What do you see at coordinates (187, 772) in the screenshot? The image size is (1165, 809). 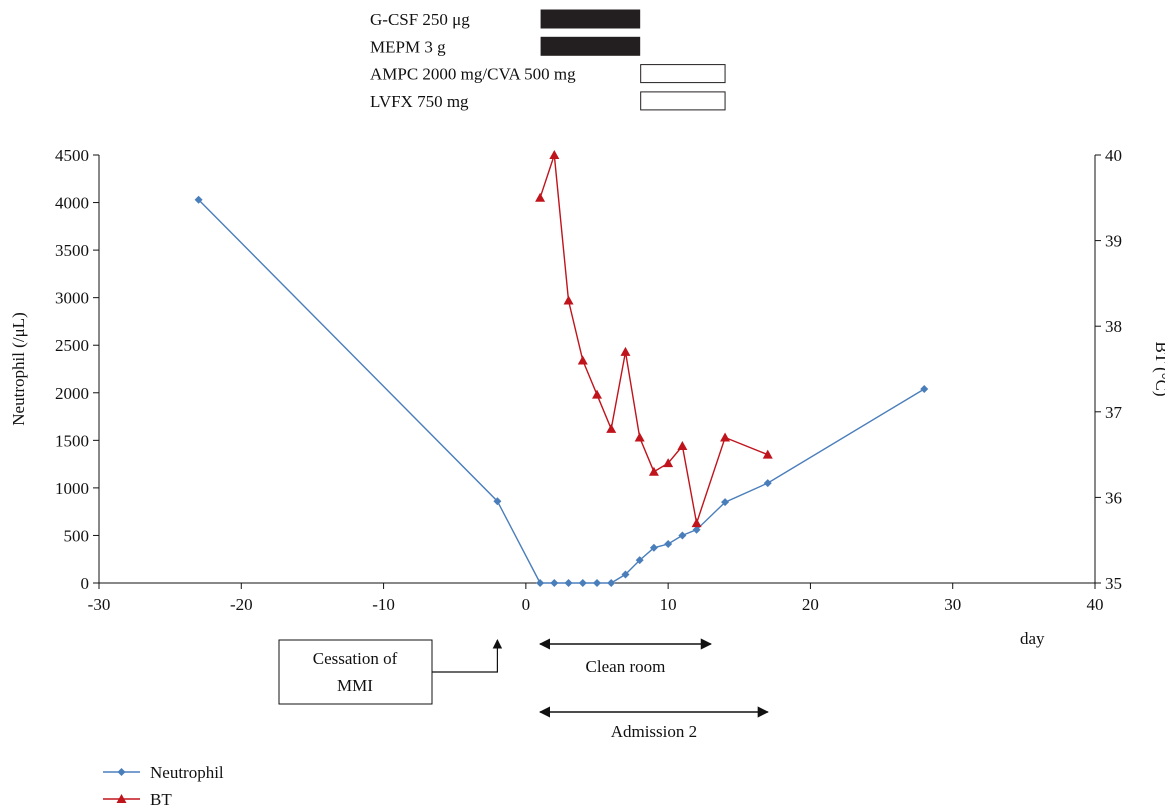 I see `legend-label-neutrophil: Neutrophil` at bounding box center [187, 772].